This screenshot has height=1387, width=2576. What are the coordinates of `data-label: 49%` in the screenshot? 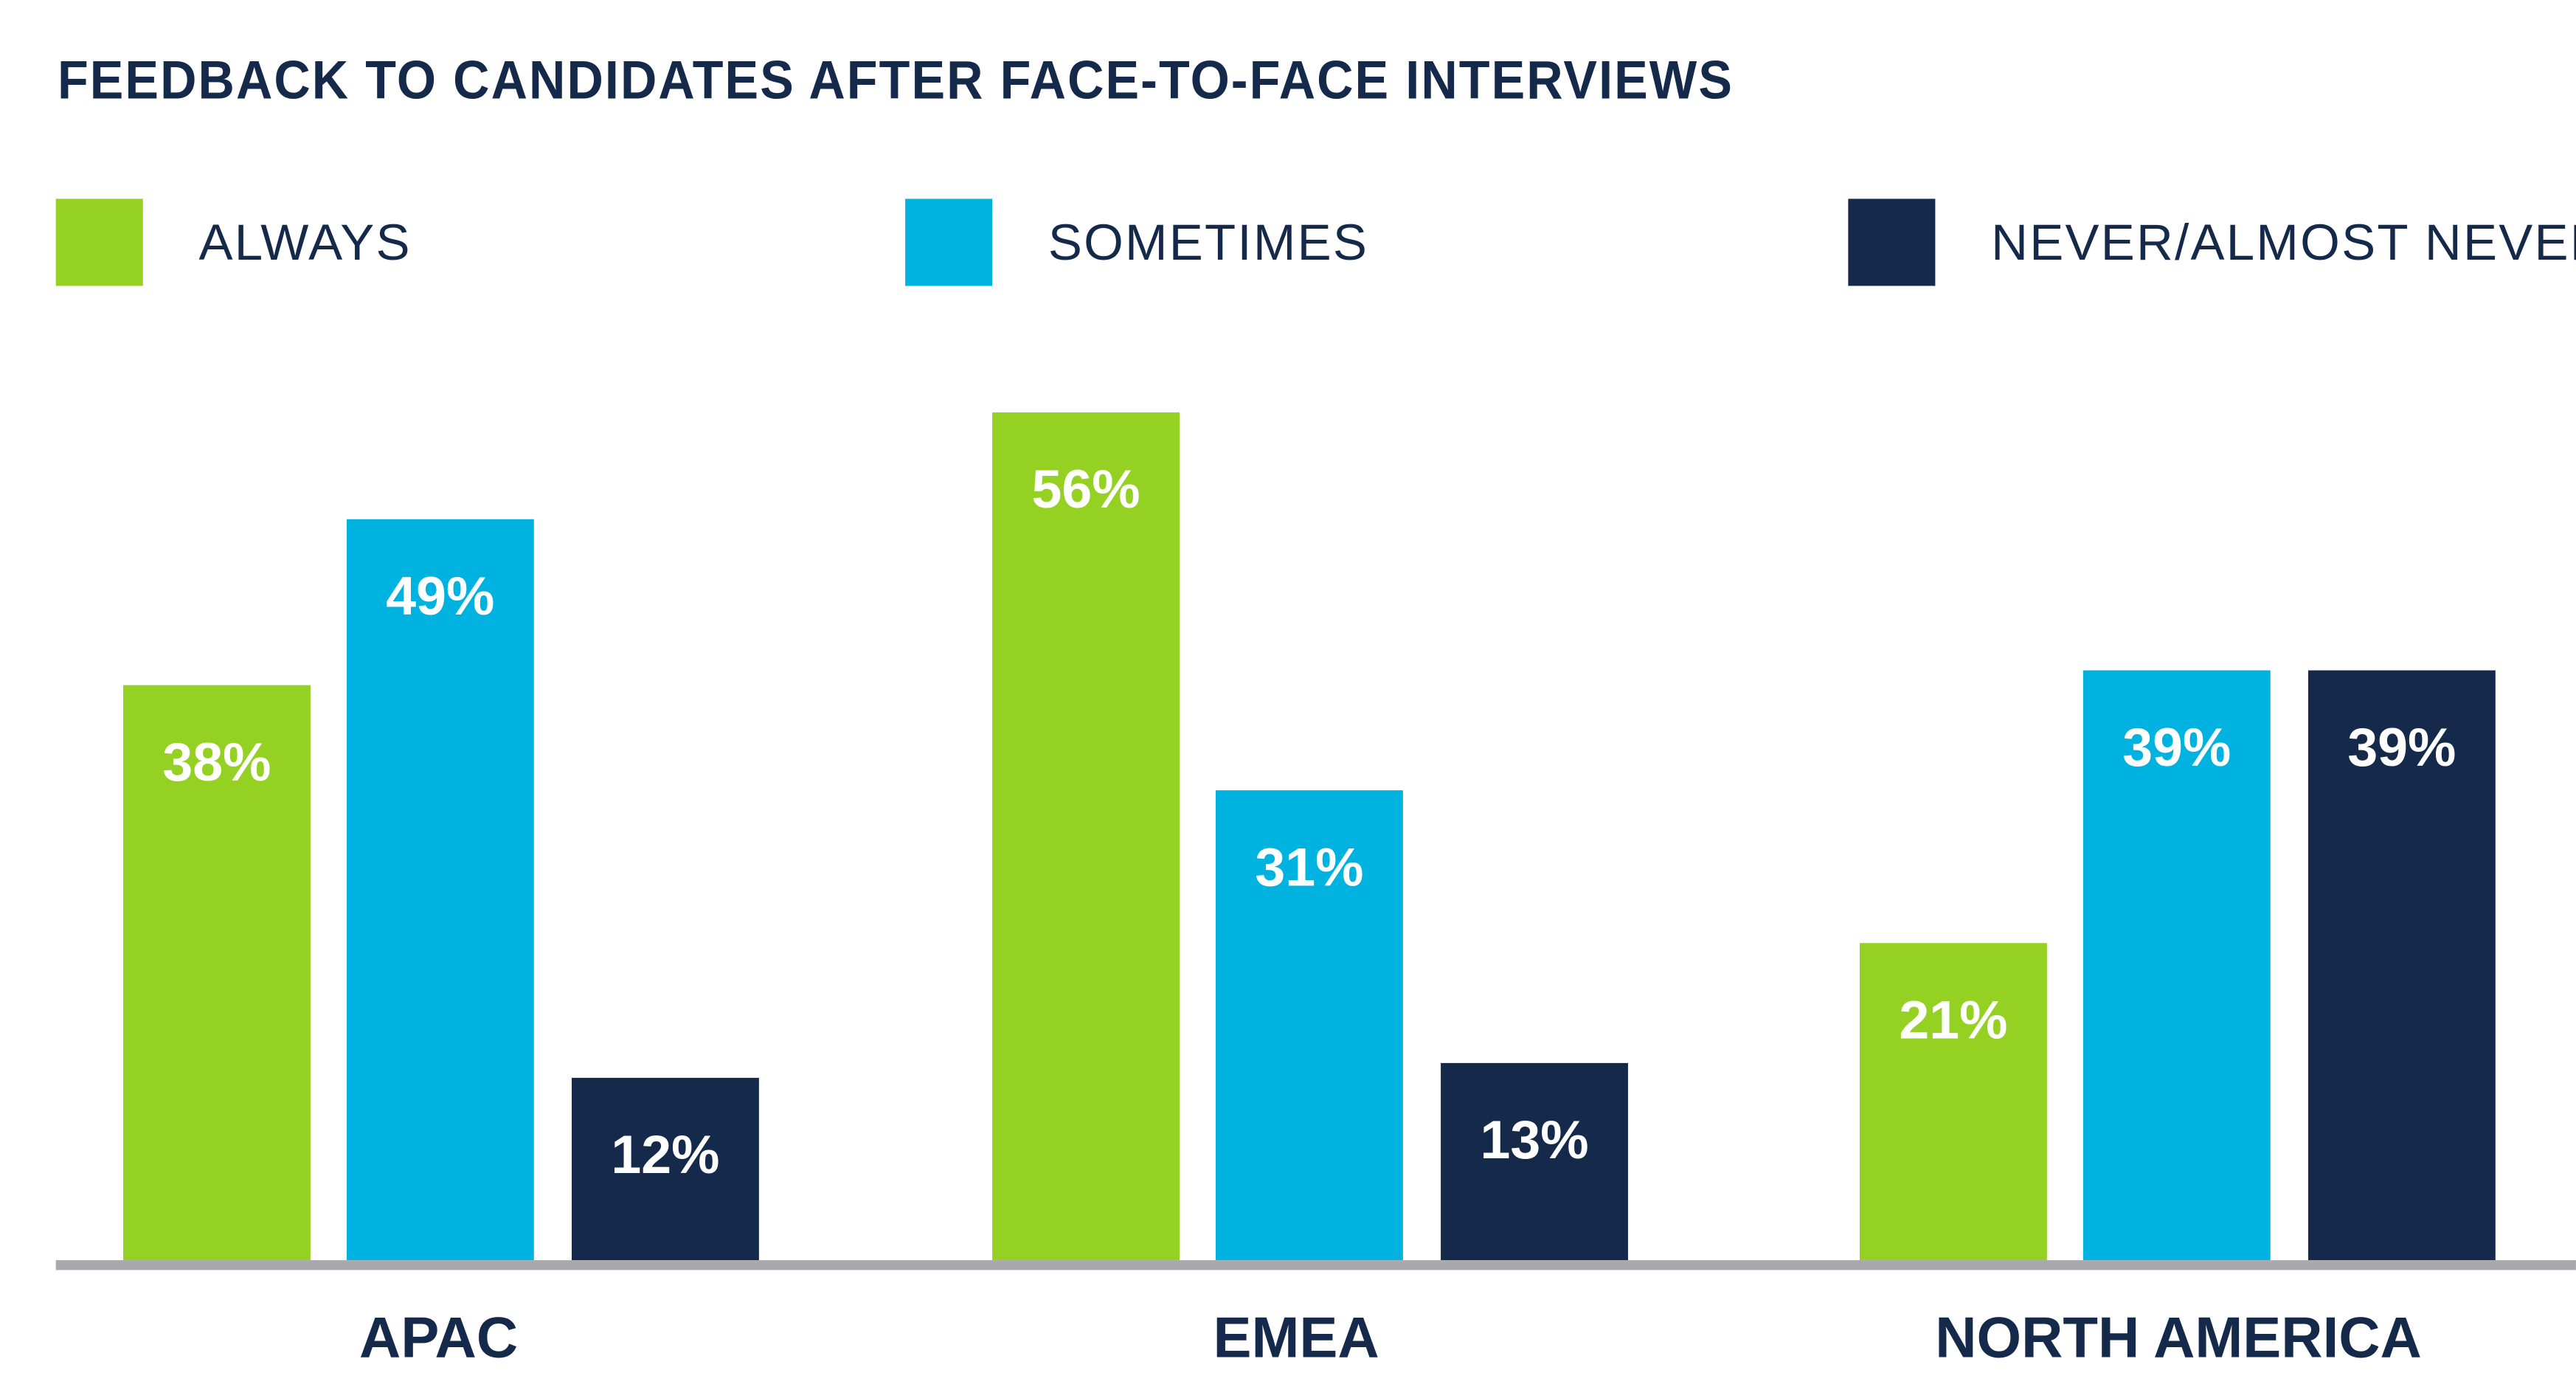 It's located at (441, 595).